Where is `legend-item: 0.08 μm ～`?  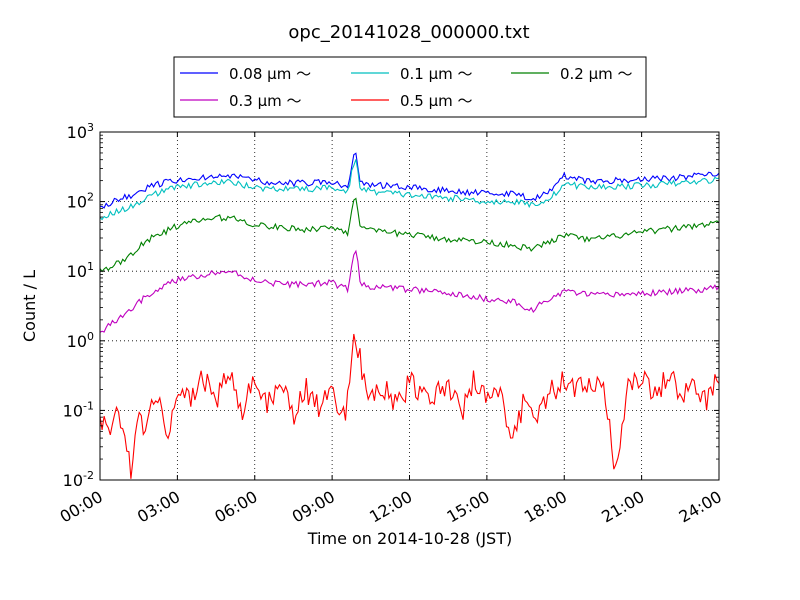 legend-item: 0.08 μm ～ is located at coordinates (245, 74).